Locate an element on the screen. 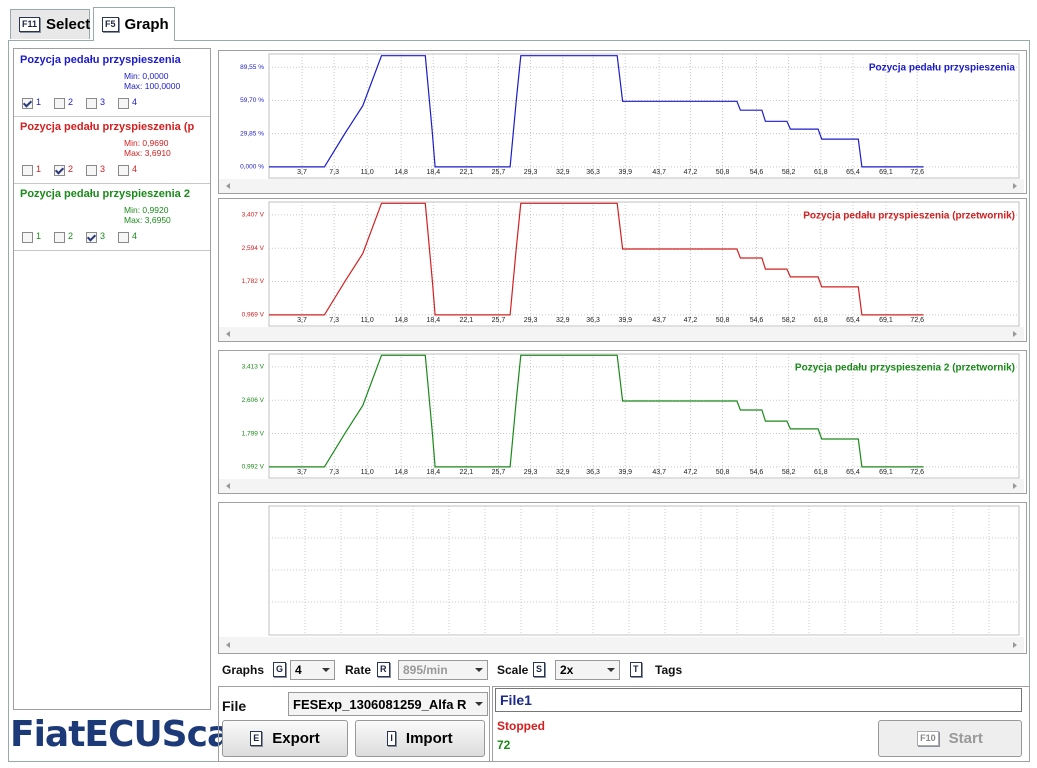 The width and height of the screenshot is (1037, 768). button-label: Import is located at coordinates (429, 738).